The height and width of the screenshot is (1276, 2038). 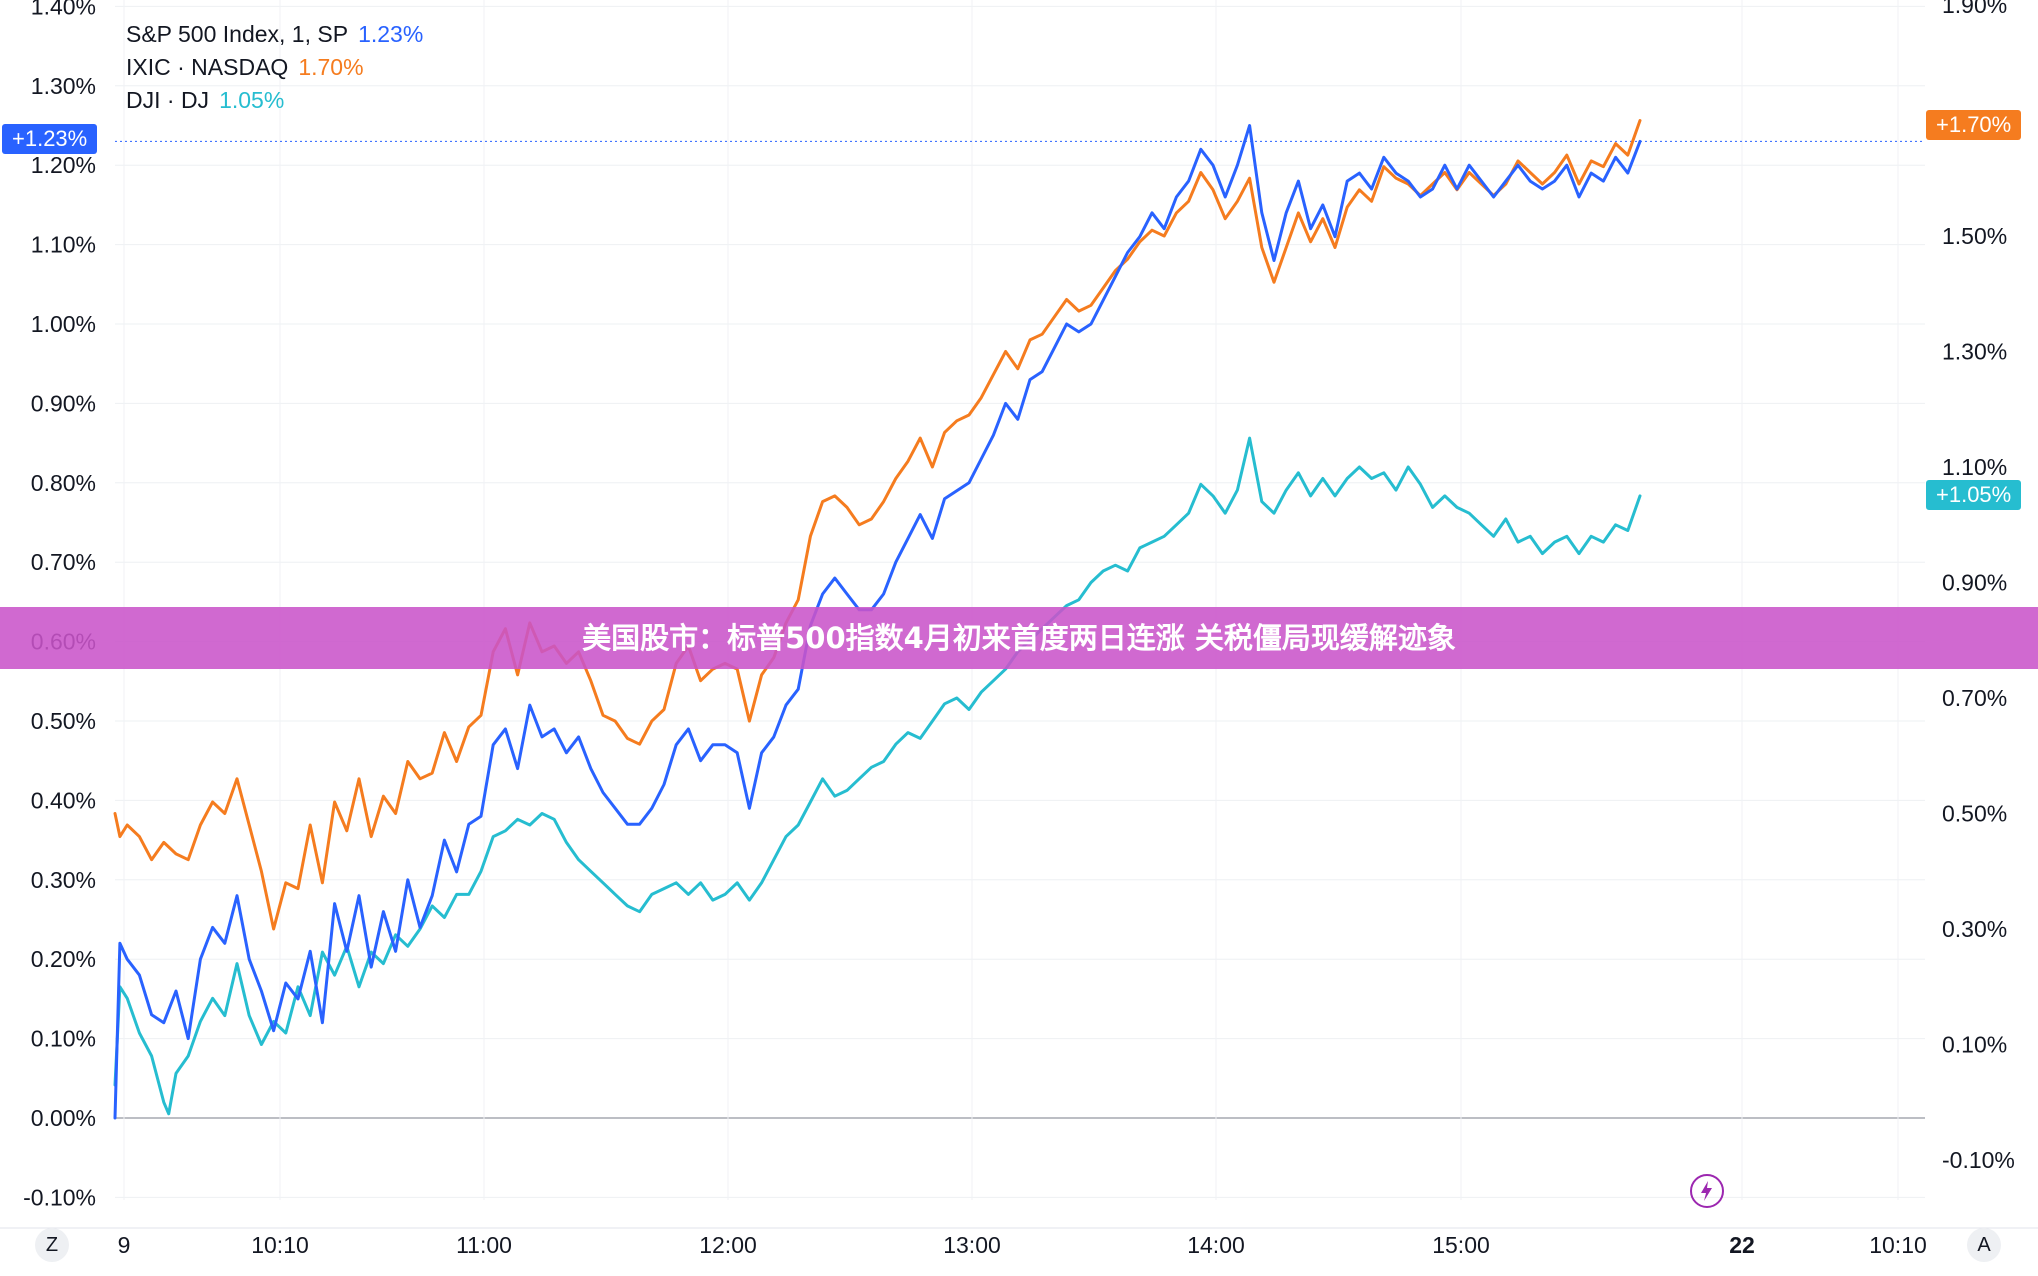 What do you see at coordinates (63, 483) in the screenshot?
I see `left-tick-label: 0.80%` at bounding box center [63, 483].